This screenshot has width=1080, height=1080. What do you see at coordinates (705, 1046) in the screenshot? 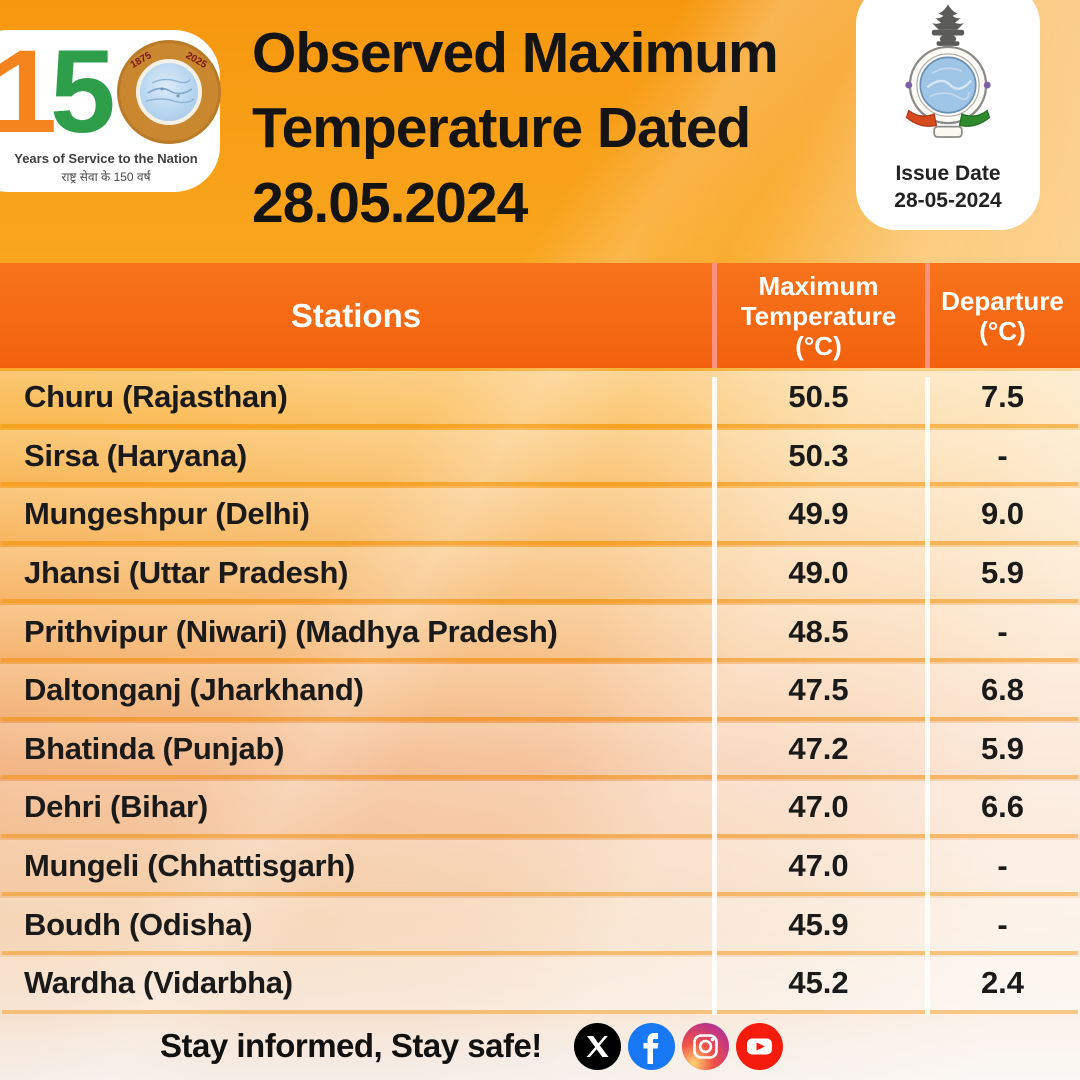
I see `instagram-icon` at bounding box center [705, 1046].